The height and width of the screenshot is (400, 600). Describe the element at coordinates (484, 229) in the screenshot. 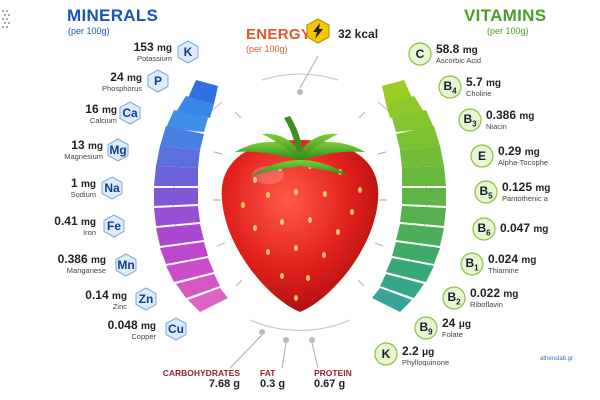

I see `vitamin-badge-b6: B6` at that location.